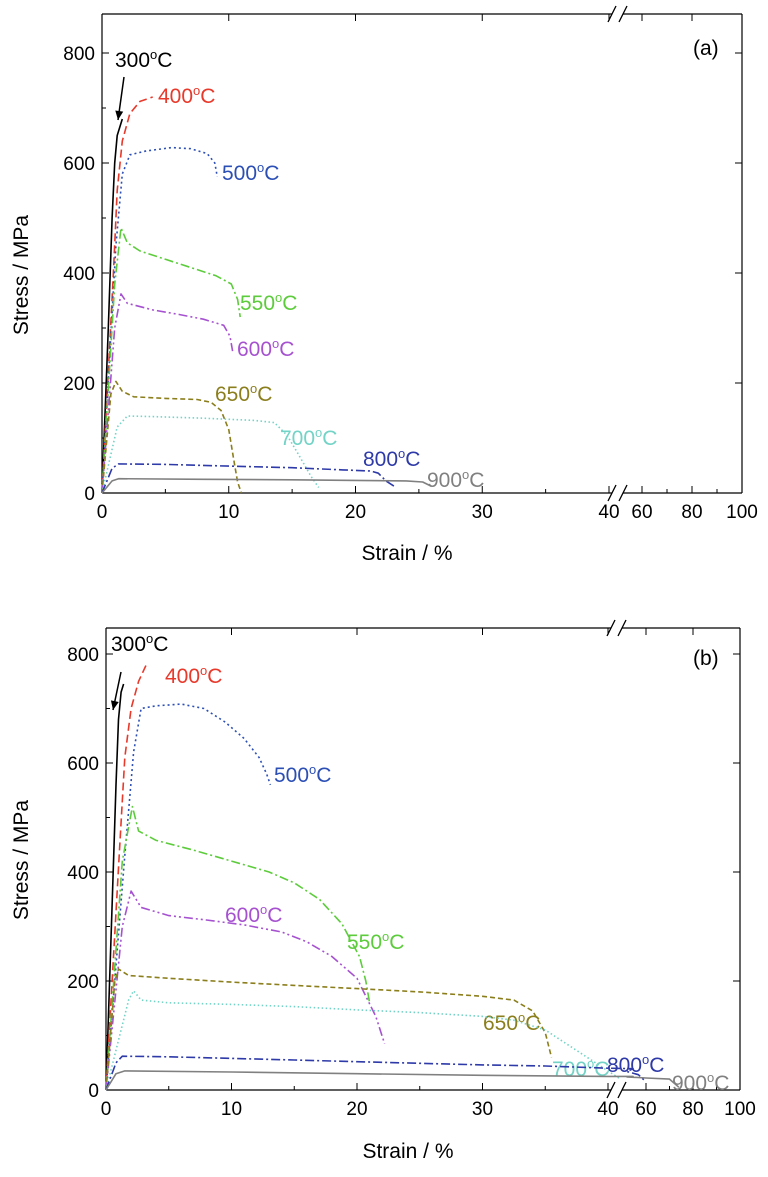 The width and height of the screenshot is (768, 1177). What do you see at coordinates (706, 48) in the screenshot?
I see `panel-label: (a)` at bounding box center [706, 48].